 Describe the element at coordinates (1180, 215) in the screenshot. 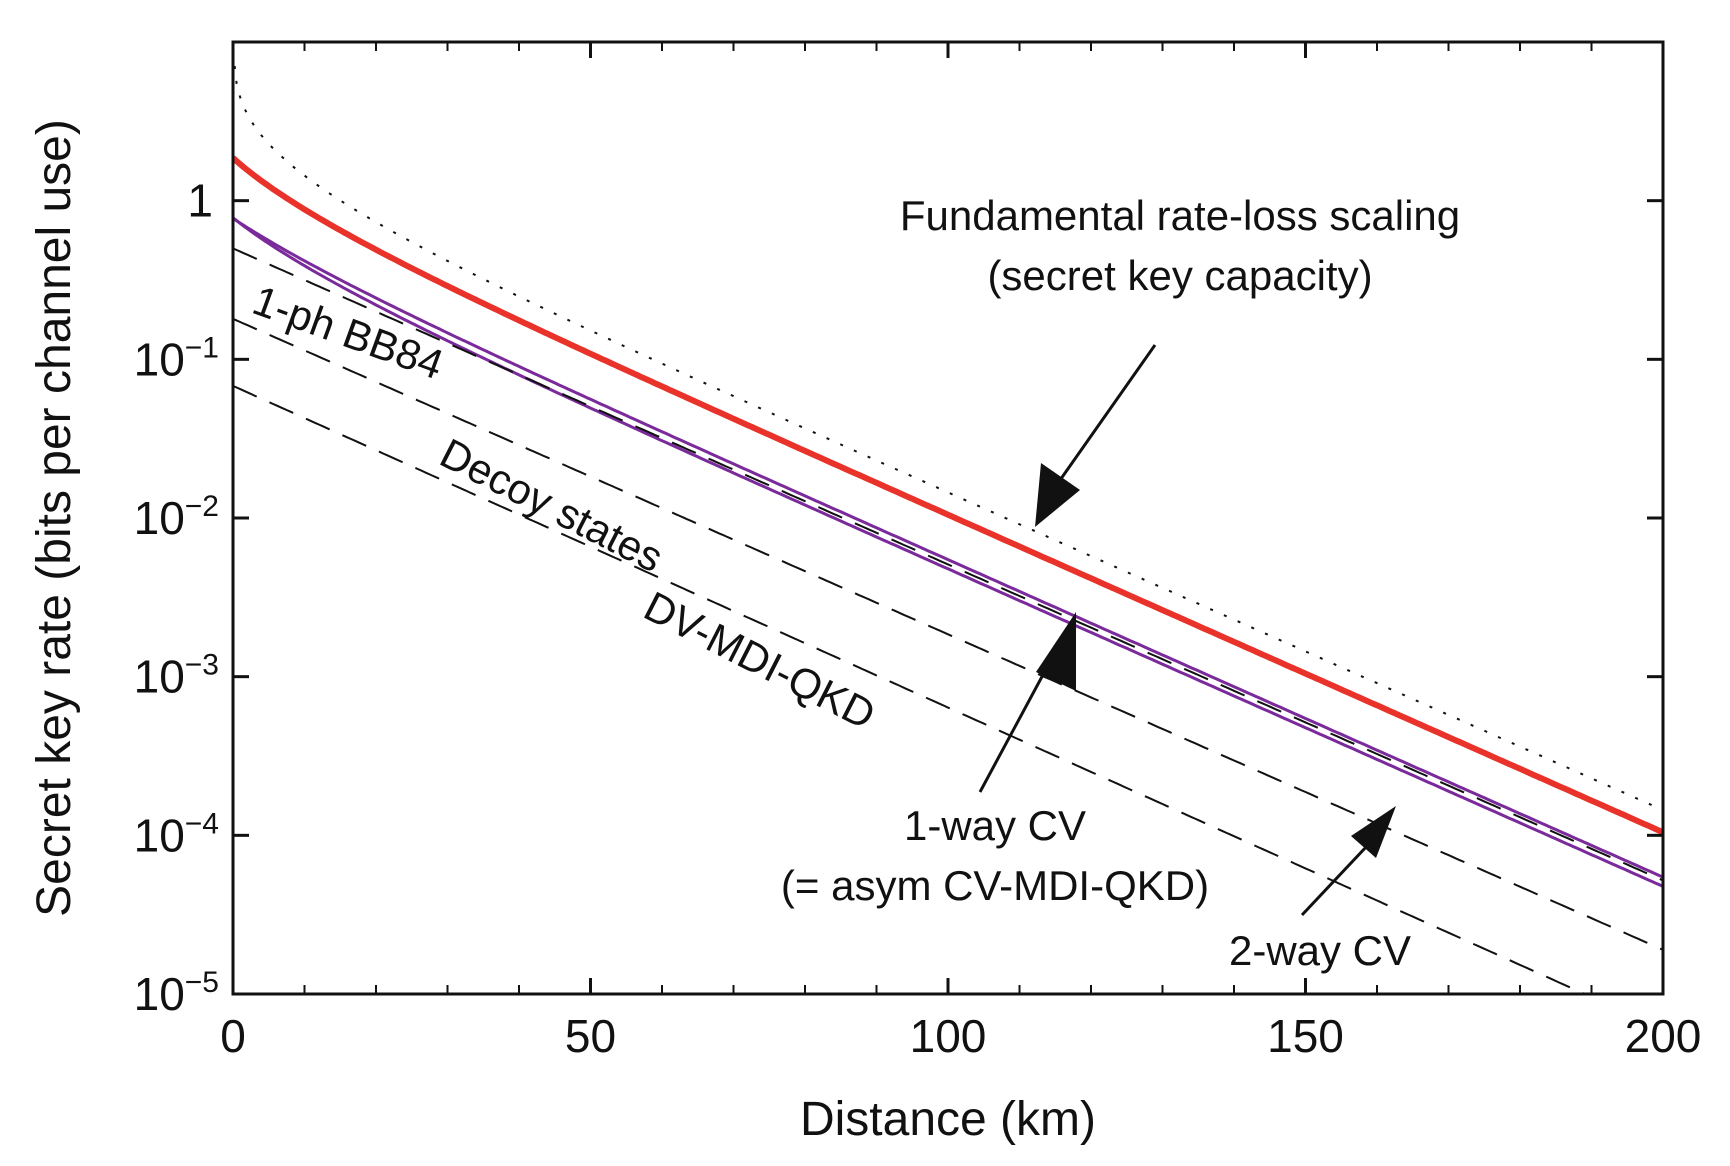

I see `annotation-fundamental-line1: Fundamental rate-loss scaling` at that location.